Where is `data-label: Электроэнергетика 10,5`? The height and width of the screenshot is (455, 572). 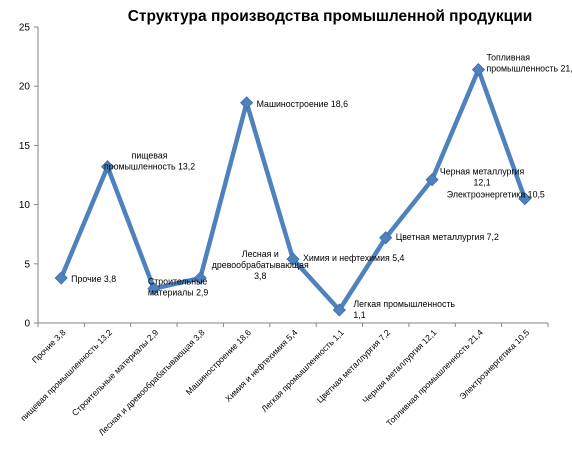 data-label: Электроэнергетика 10,5 is located at coordinates (496, 195).